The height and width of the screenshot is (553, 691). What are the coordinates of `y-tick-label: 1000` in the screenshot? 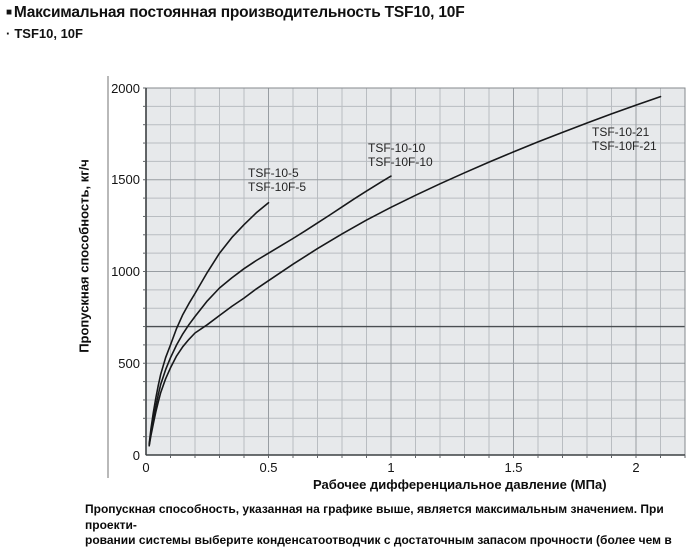 It's located at (125, 271).